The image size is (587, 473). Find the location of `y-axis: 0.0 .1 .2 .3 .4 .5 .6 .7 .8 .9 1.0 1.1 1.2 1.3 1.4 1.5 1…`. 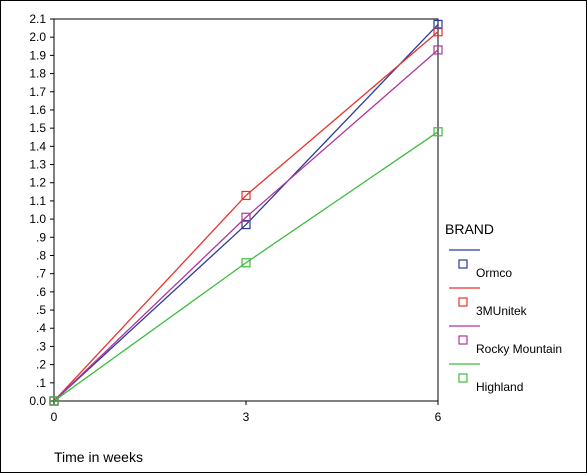

y-axis: 0.0 .1 .2 .3 .4 .5 .6 .7 .8 .9 1.0 1.1 1.2 1.3 1.4 1.5 1… is located at coordinates (41, 210).